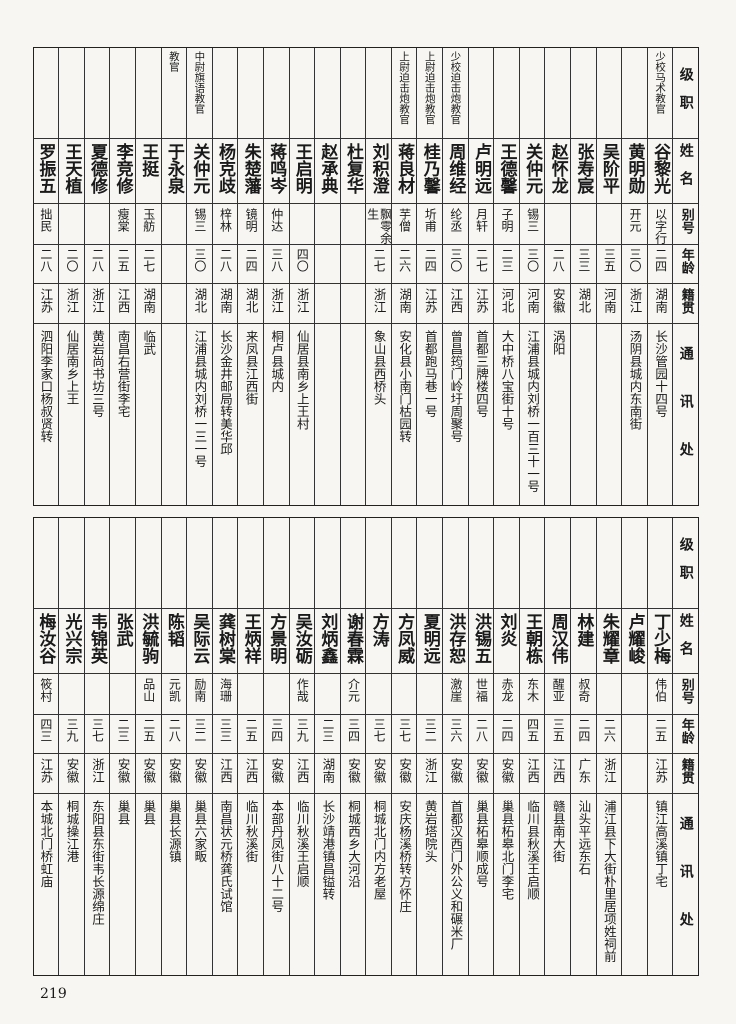 The height and width of the screenshot is (1024, 736). Describe the element at coordinates (609, 774) in the screenshot. I see `native-cell: 浙江` at that location.